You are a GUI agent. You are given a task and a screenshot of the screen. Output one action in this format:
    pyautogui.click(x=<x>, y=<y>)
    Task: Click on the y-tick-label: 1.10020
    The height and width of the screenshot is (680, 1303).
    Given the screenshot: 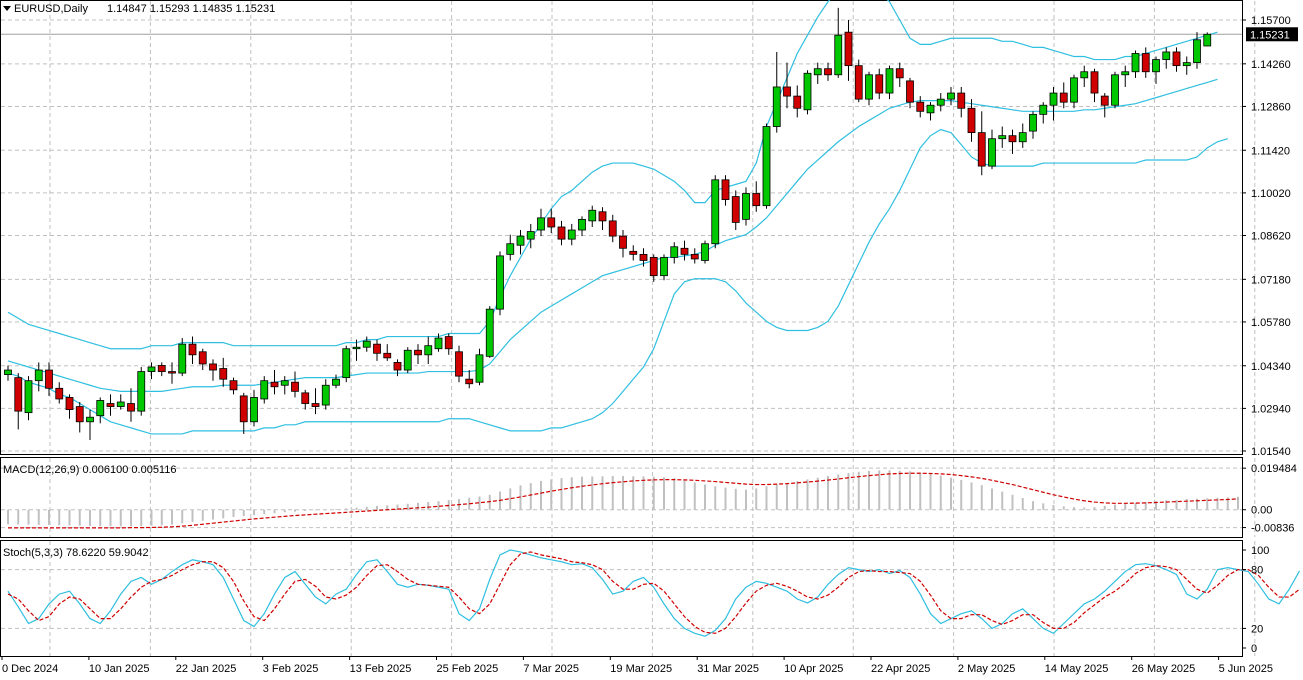 What is the action you would take?
    pyautogui.click(x=1271, y=194)
    